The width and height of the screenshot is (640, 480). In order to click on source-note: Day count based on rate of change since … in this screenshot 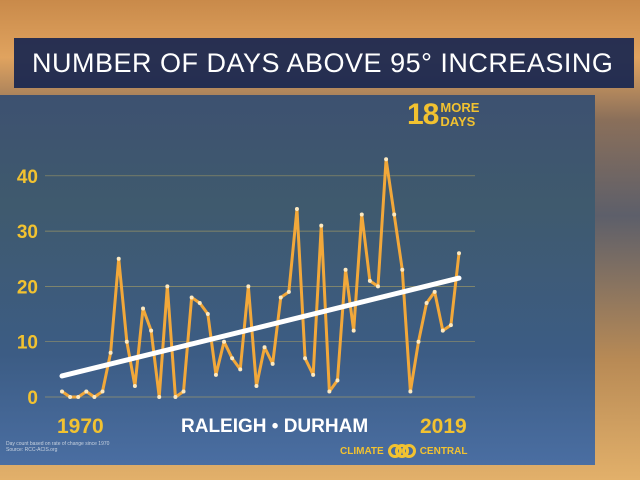, I will do `click(57, 447)`.